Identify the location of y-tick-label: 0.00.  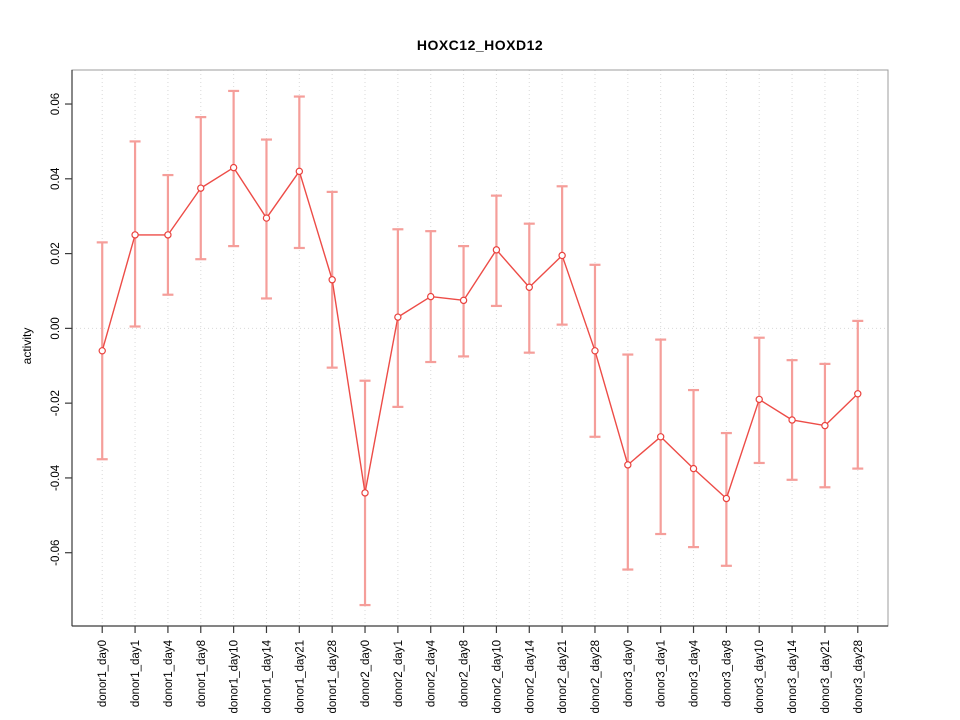
(56, 328).